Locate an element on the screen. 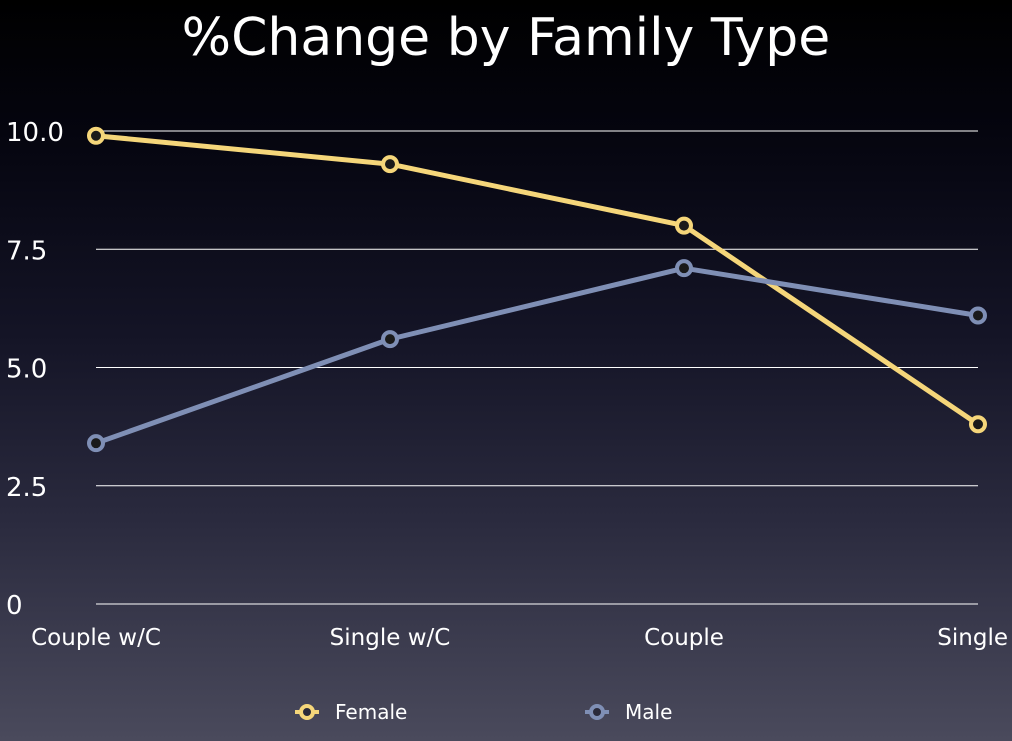 This screenshot has width=1012, height=741. x-tick-label: Couple is located at coordinates (684, 638).